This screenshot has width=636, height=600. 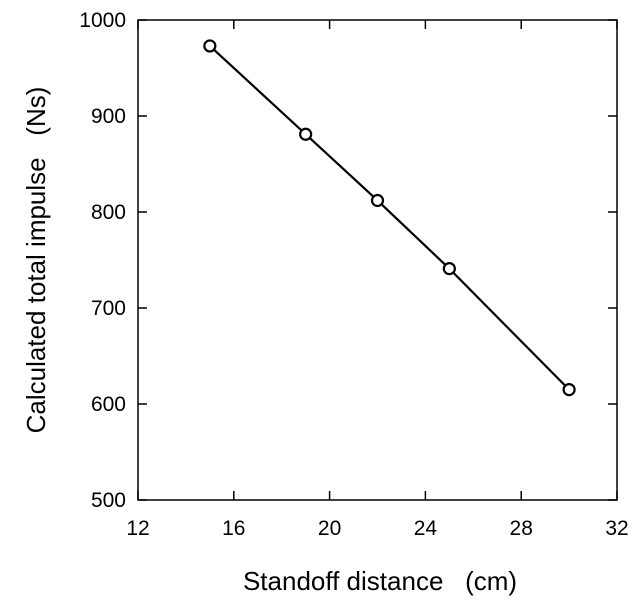 What do you see at coordinates (233, 528) in the screenshot?
I see `x-tick-label: 16` at bounding box center [233, 528].